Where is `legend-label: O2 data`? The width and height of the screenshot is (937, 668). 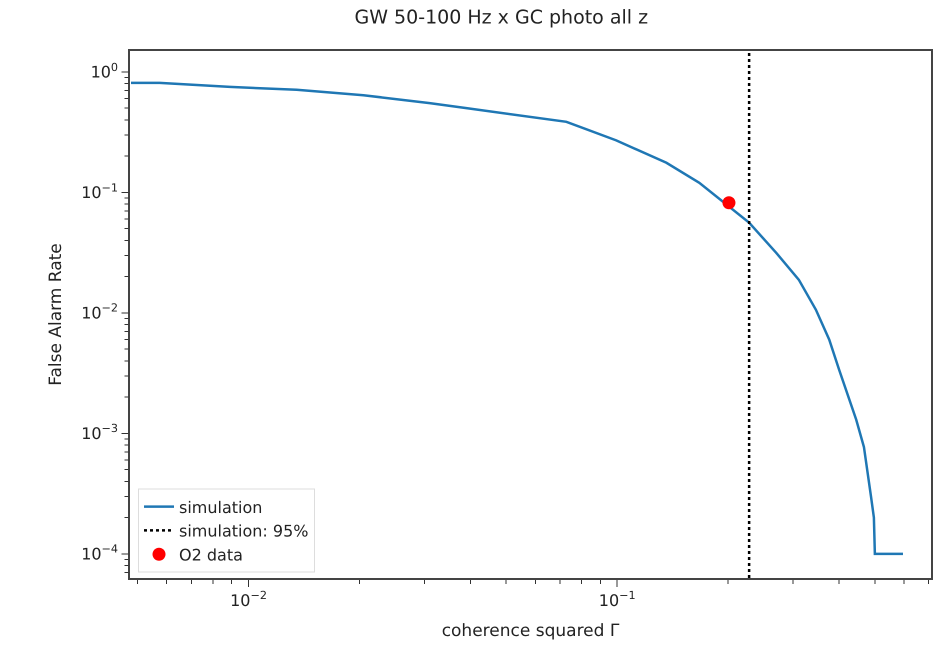 legend-label: O2 data is located at coordinates (211, 554).